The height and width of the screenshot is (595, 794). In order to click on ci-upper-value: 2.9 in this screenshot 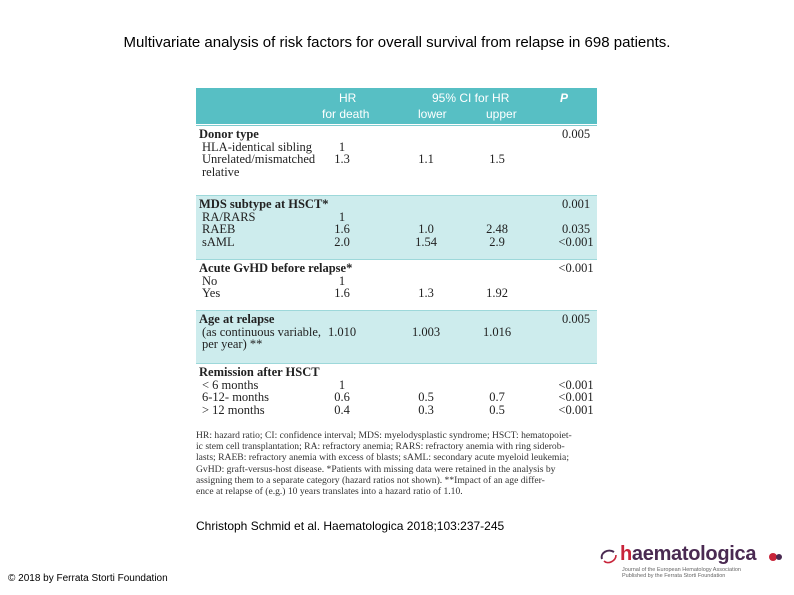, I will do `click(497, 241)`.